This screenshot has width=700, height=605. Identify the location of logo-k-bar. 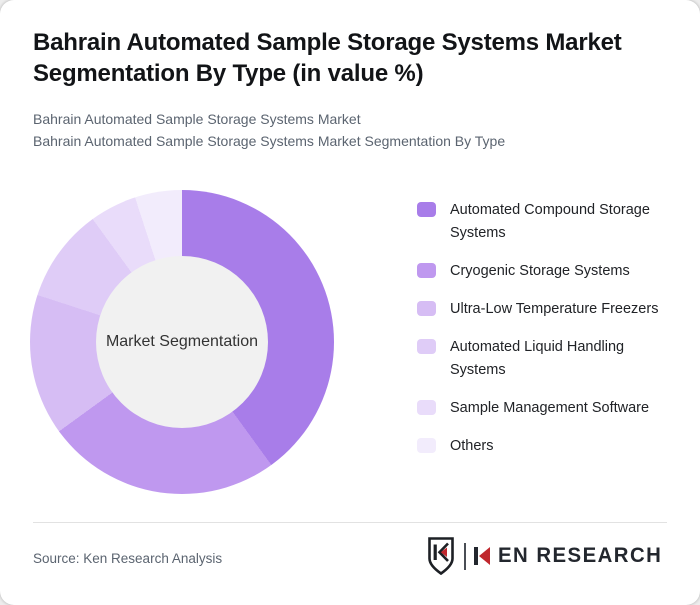
(475, 556).